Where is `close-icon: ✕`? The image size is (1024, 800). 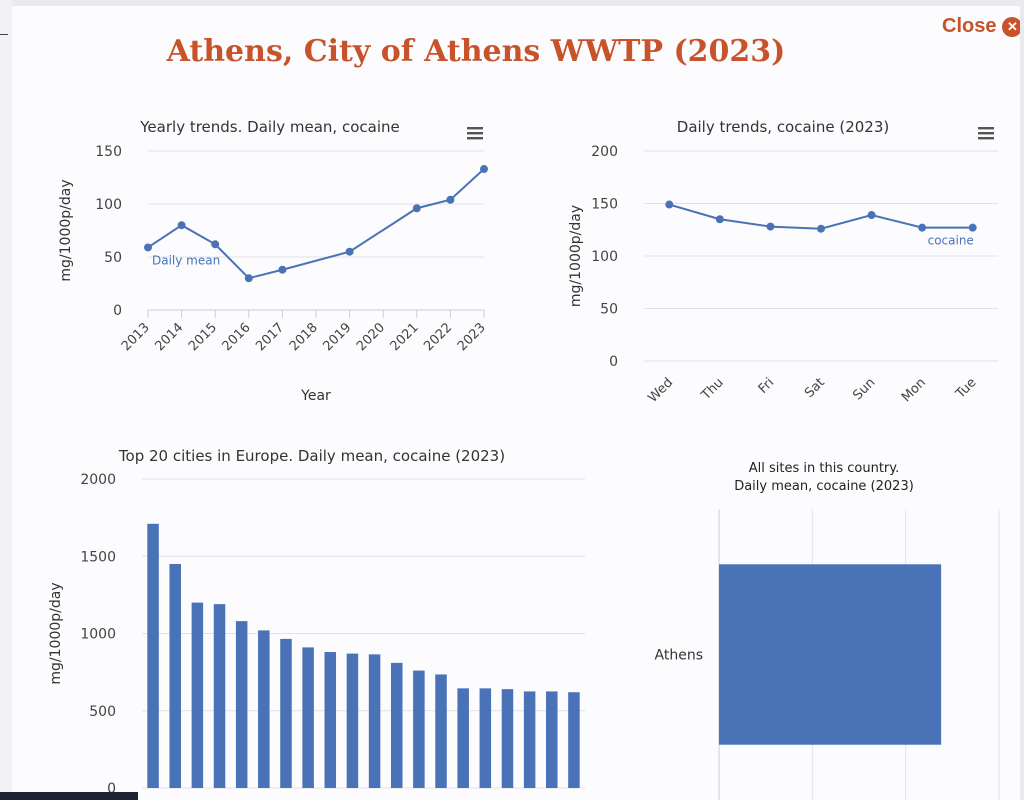 close-icon: ✕ is located at coordinates (1011, 26).